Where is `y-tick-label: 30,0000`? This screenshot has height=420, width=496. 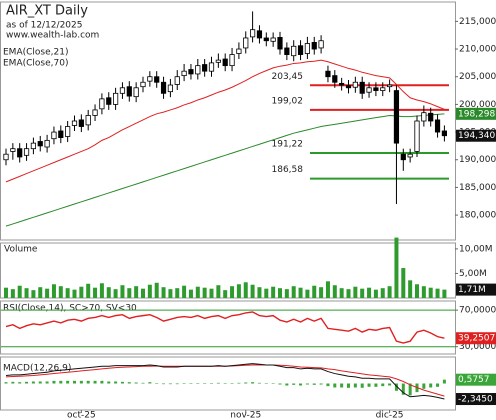 y-tick-label: 30,0000 is located at coordinates (477, 347).